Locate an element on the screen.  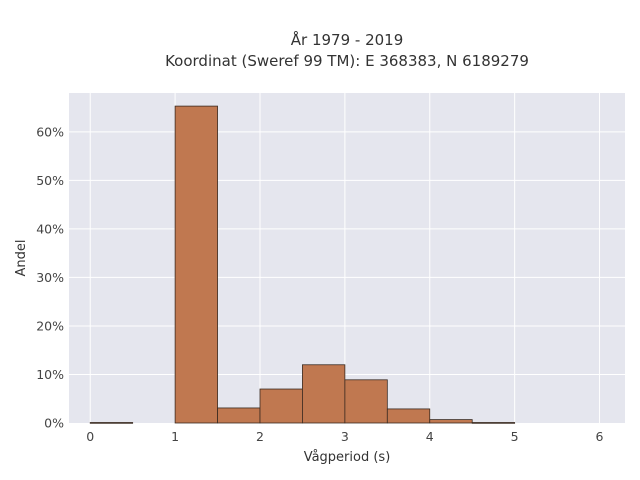
x-tick-label: 5 is located at coordinates (515, 436).